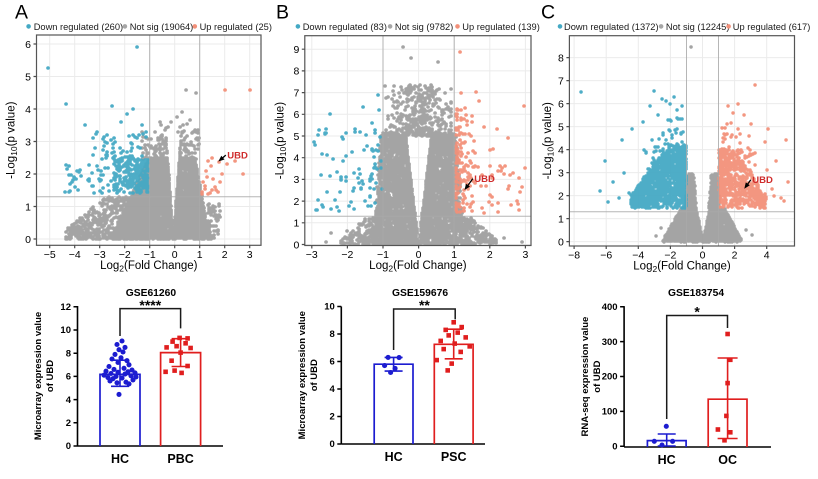  Describe the element at coordinates (454, 457) in the screenshot. I see `svg-text: PSC` at that location.